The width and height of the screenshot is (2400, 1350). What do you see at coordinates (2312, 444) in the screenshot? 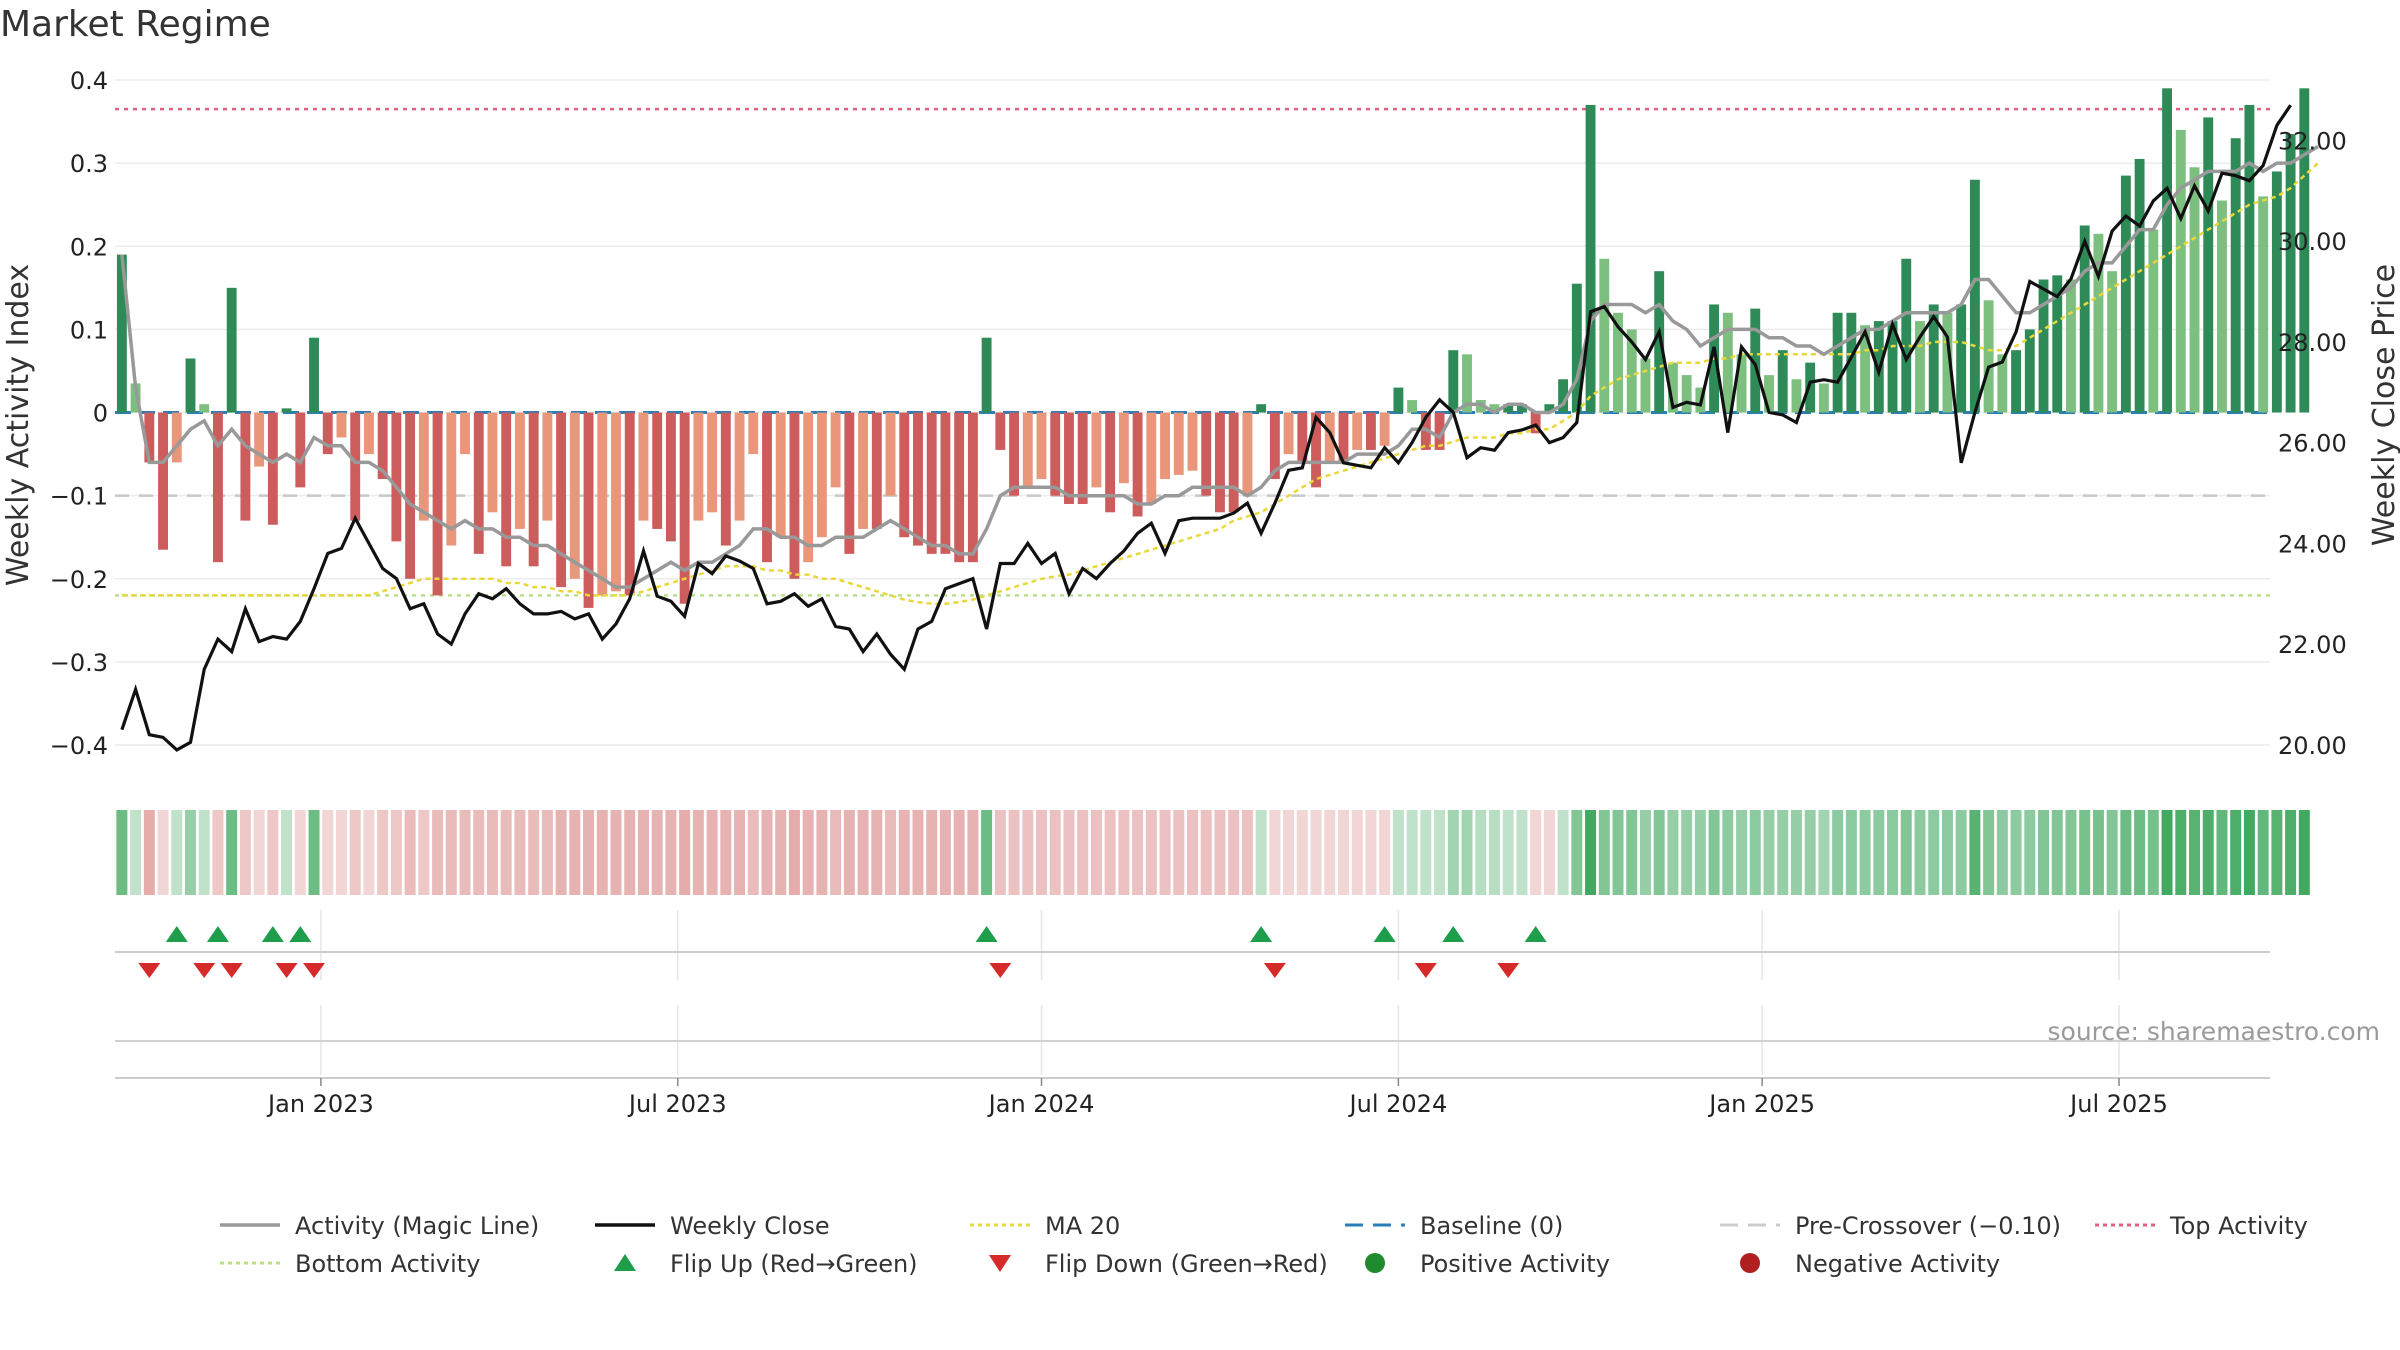
I see `right-tick-label: 26.00` at bounding box center [2312, 444].